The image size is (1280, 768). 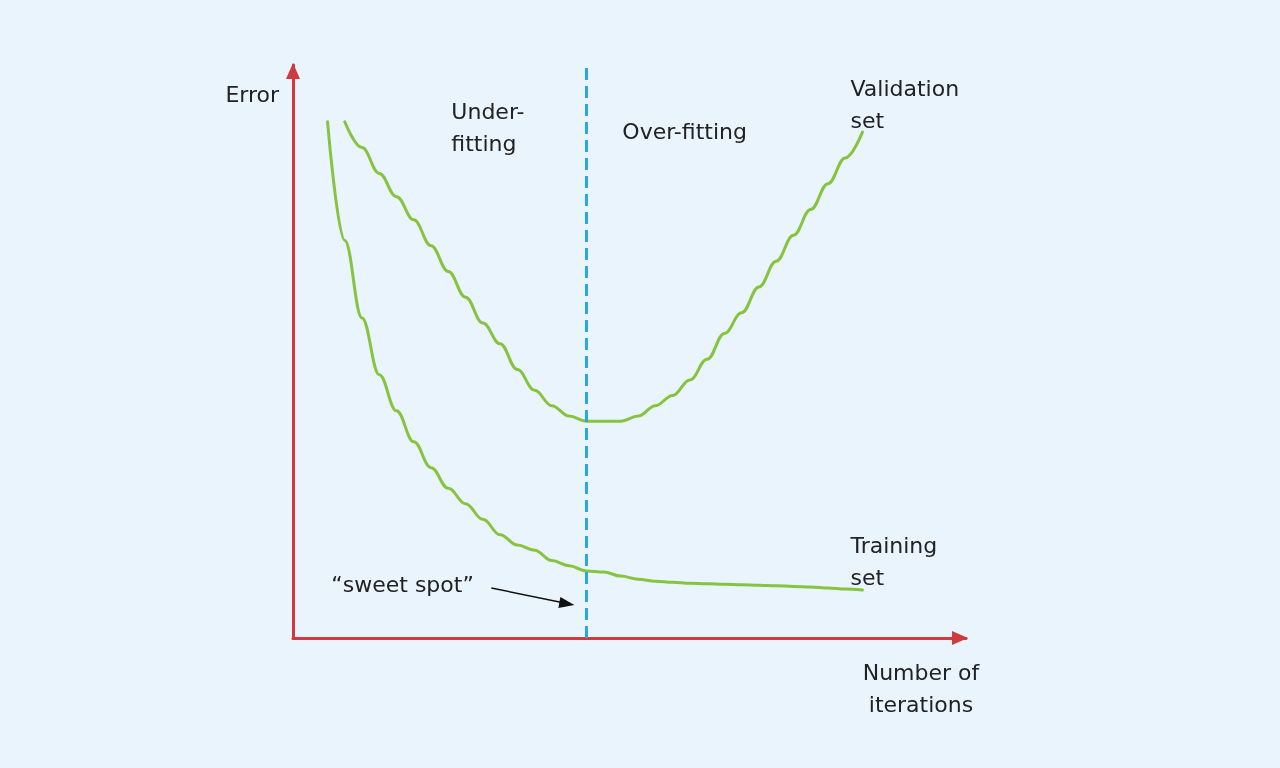 What do you see at coordinates (905, 104) in the screenshot?
I see `series-label: Validation set` at bounding box center [905, 104].